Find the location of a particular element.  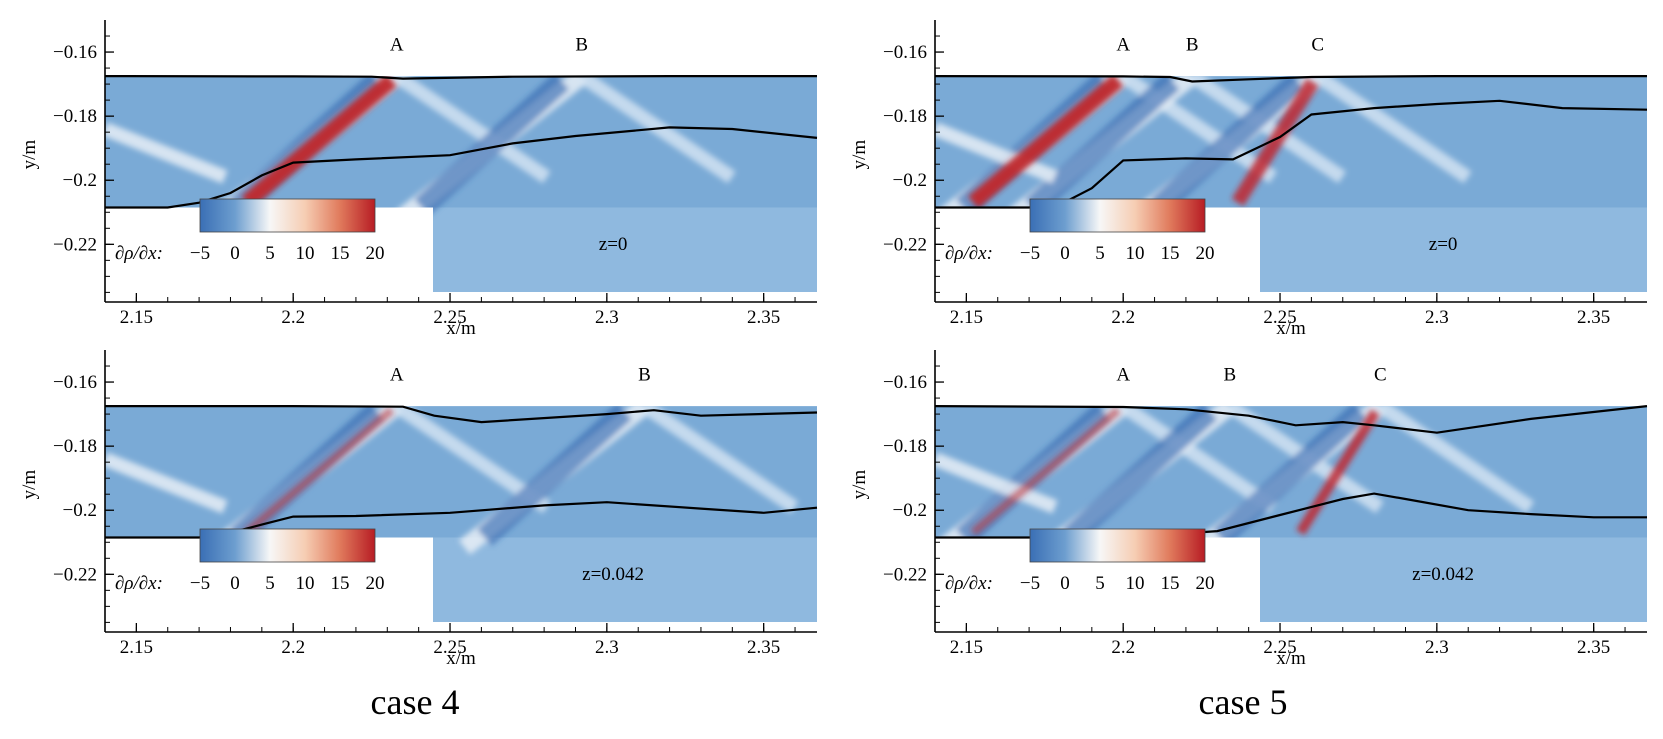

x-tick-label: 2.25 is located at coordinates (1279, 317).